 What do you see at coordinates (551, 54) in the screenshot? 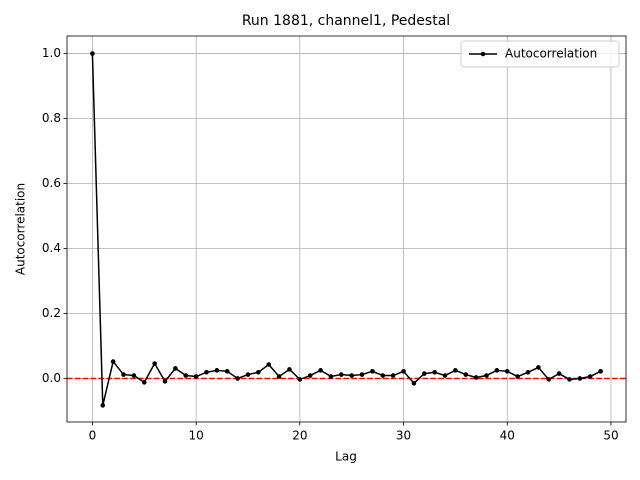
I see `legend-label: Autocorrelation` at bounding box center [551, 54].